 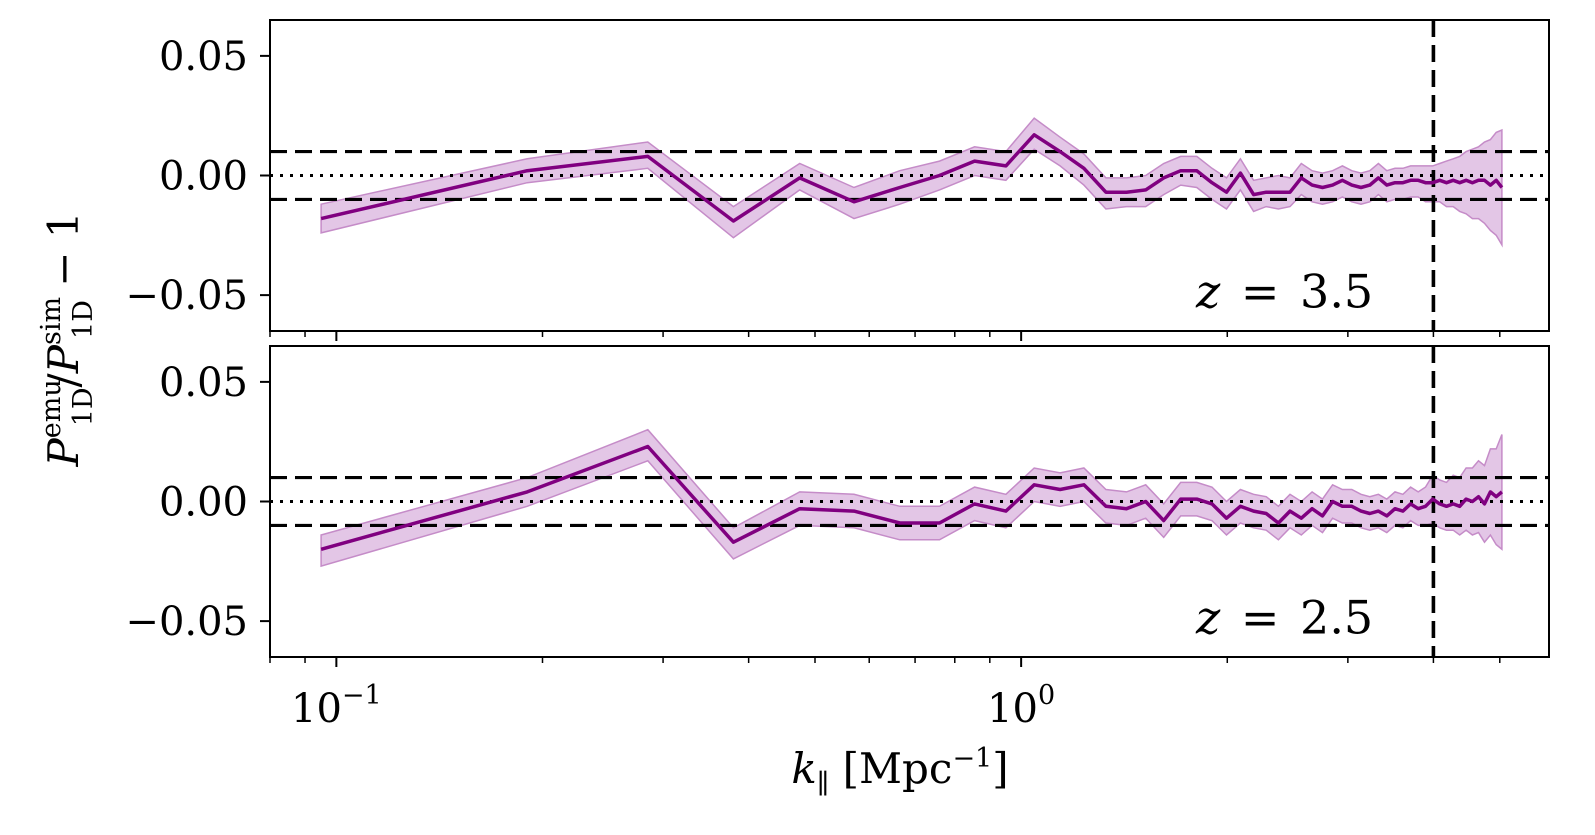 I want to click on panel-bottom-redshift-label: z = 2.5, so click(x=1284, y=618).